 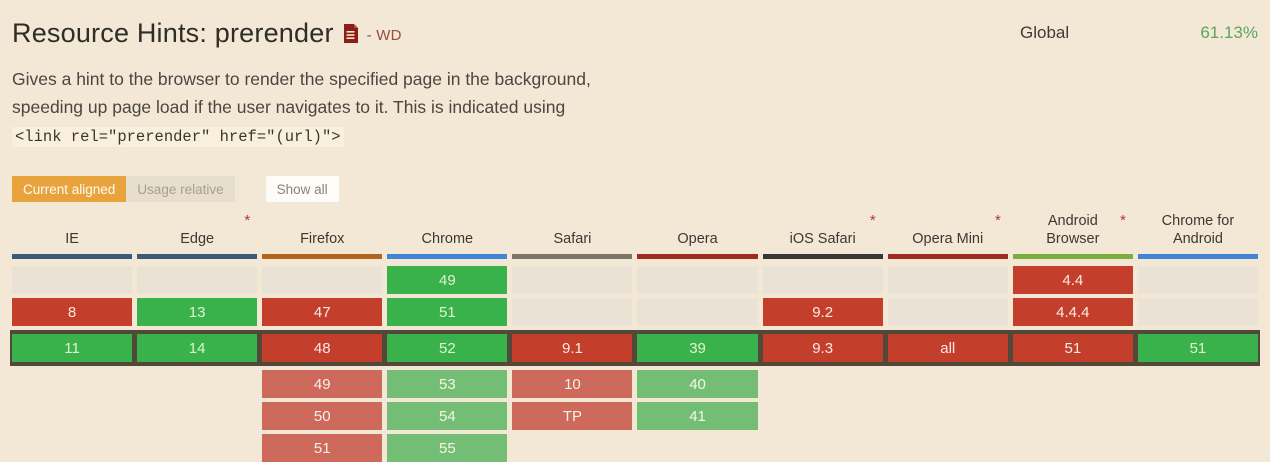 I want to click on browser-header: Safari, so click(x=572, y=231).